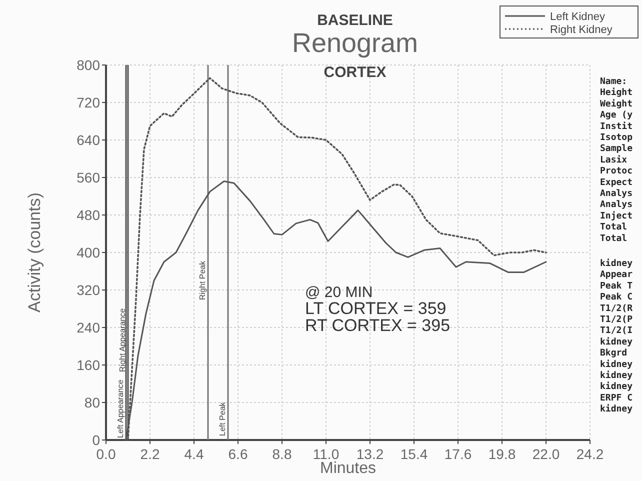  What do you see at coordinates (578, 16) in the screenshot?
I see `legend-label: Left Kidney` at bounding box center [578, 16].